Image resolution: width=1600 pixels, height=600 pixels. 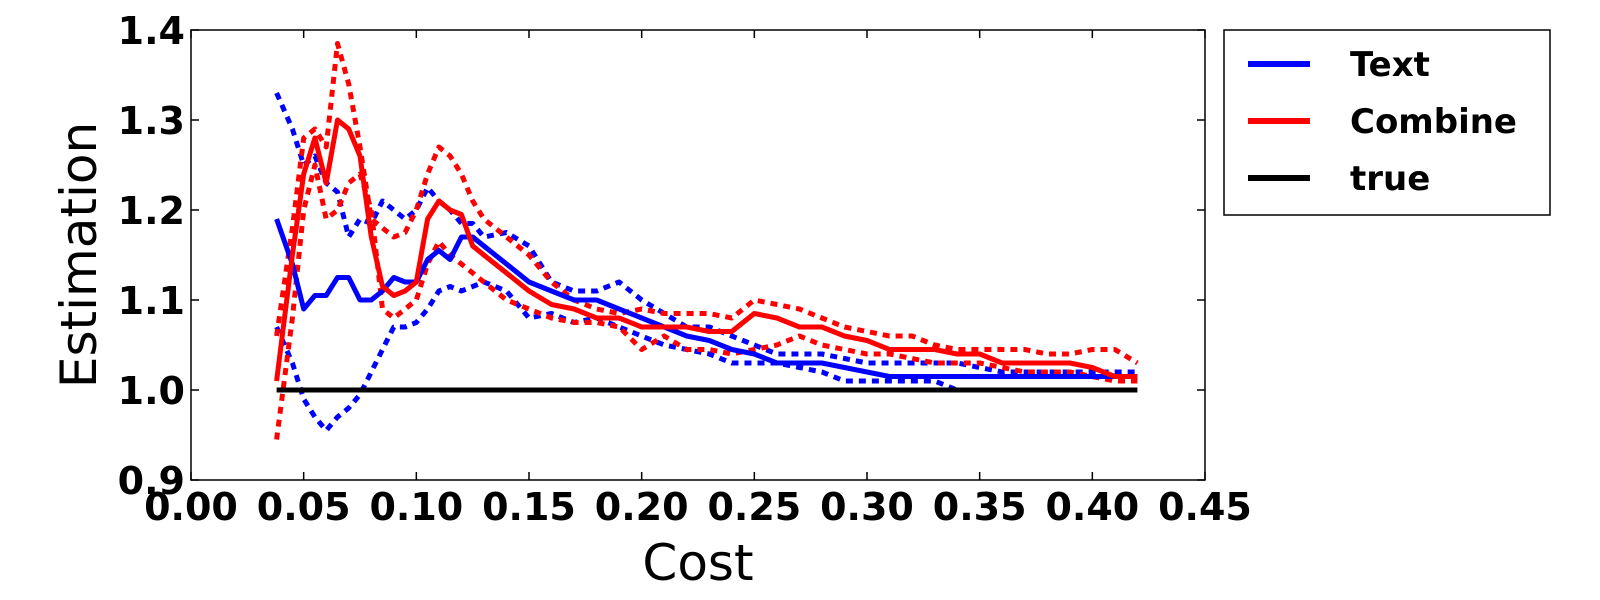 I want to click on x-tick-label: 0.30, so click(x=867, y=507).